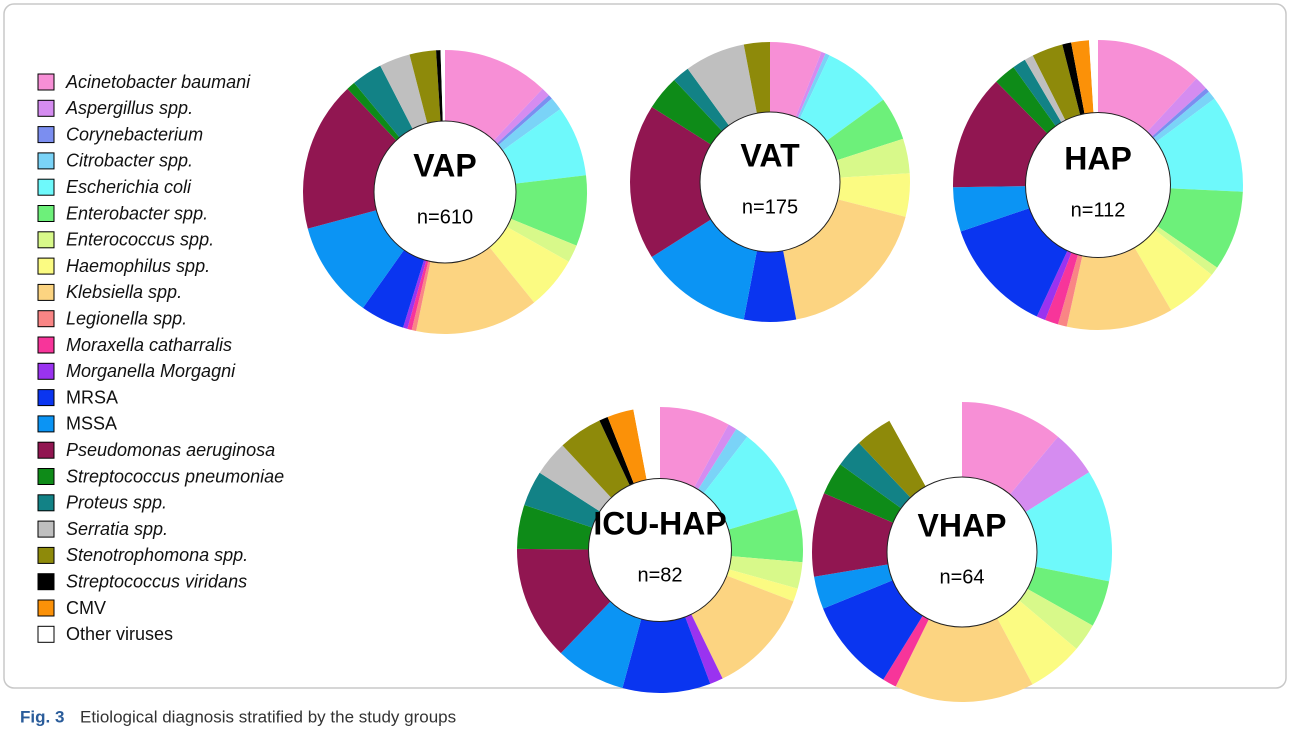 The height and width of the screenshot is (735, 1291). What do you see at coordinates (138, 266) in the screenshot?
I see `legend-label: Haemophilus spp.` at bounding box center [138, 266].